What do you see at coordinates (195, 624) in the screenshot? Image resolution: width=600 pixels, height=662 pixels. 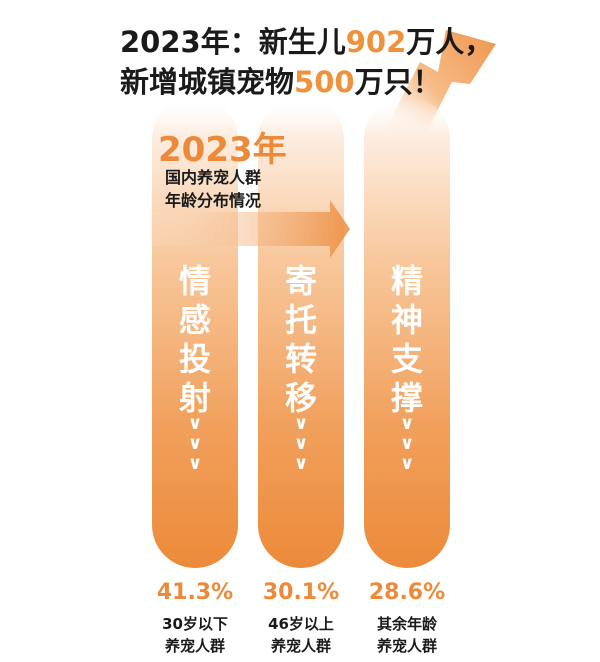 I see `group-line-1: 30岁以下` at bounding box center [195, 624].